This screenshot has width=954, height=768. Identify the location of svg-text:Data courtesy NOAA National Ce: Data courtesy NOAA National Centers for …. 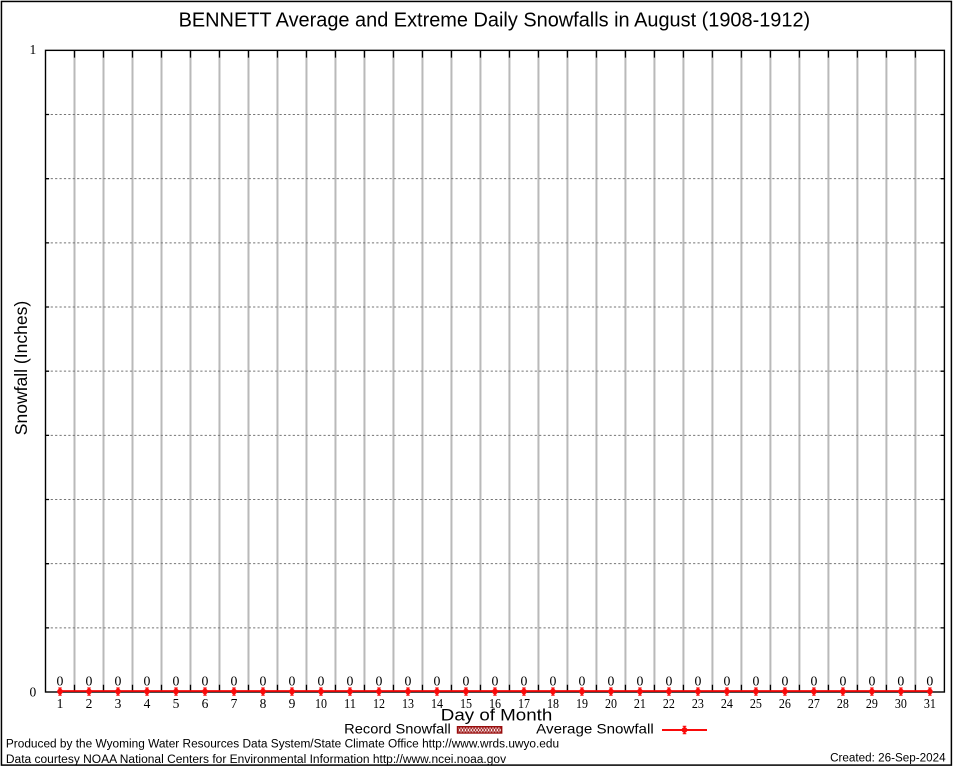
(256, 760).